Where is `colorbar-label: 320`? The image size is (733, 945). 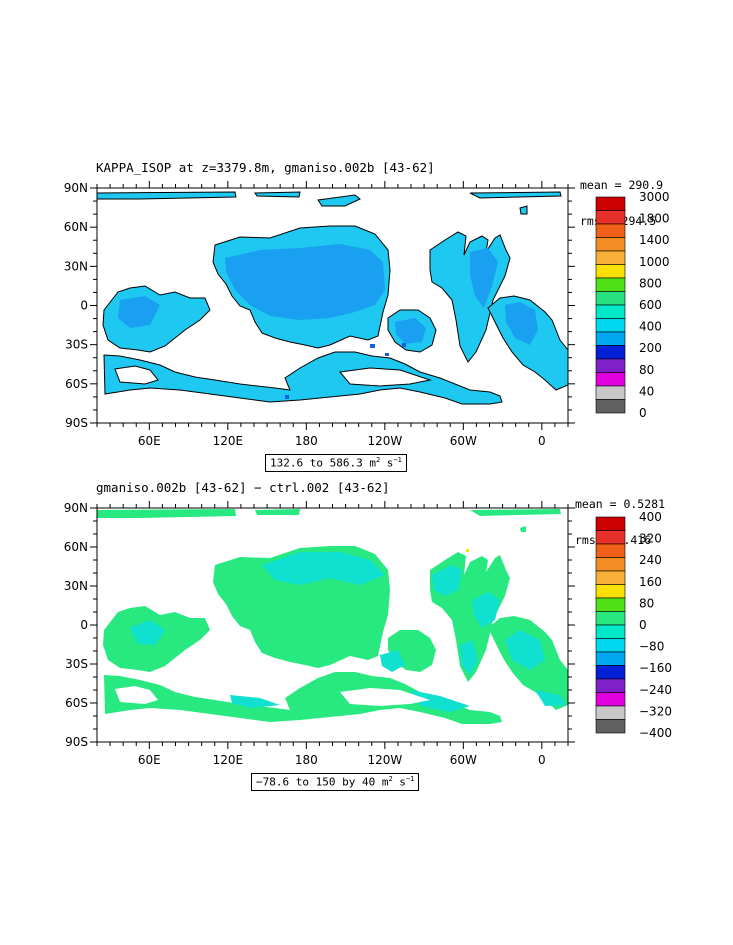 colorbar-label: 320 is located at coordinates (650, 539).